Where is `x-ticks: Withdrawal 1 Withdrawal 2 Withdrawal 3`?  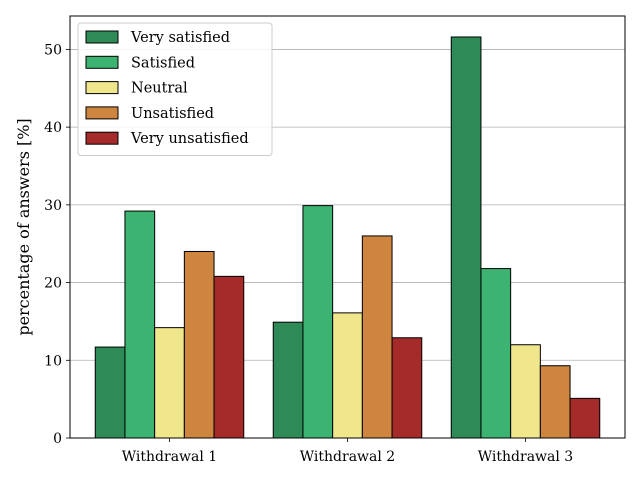
x-ticks: Withdrawal 1 Withdrawal 2 Withdrawal 3 is located at coordinates (347, 451).